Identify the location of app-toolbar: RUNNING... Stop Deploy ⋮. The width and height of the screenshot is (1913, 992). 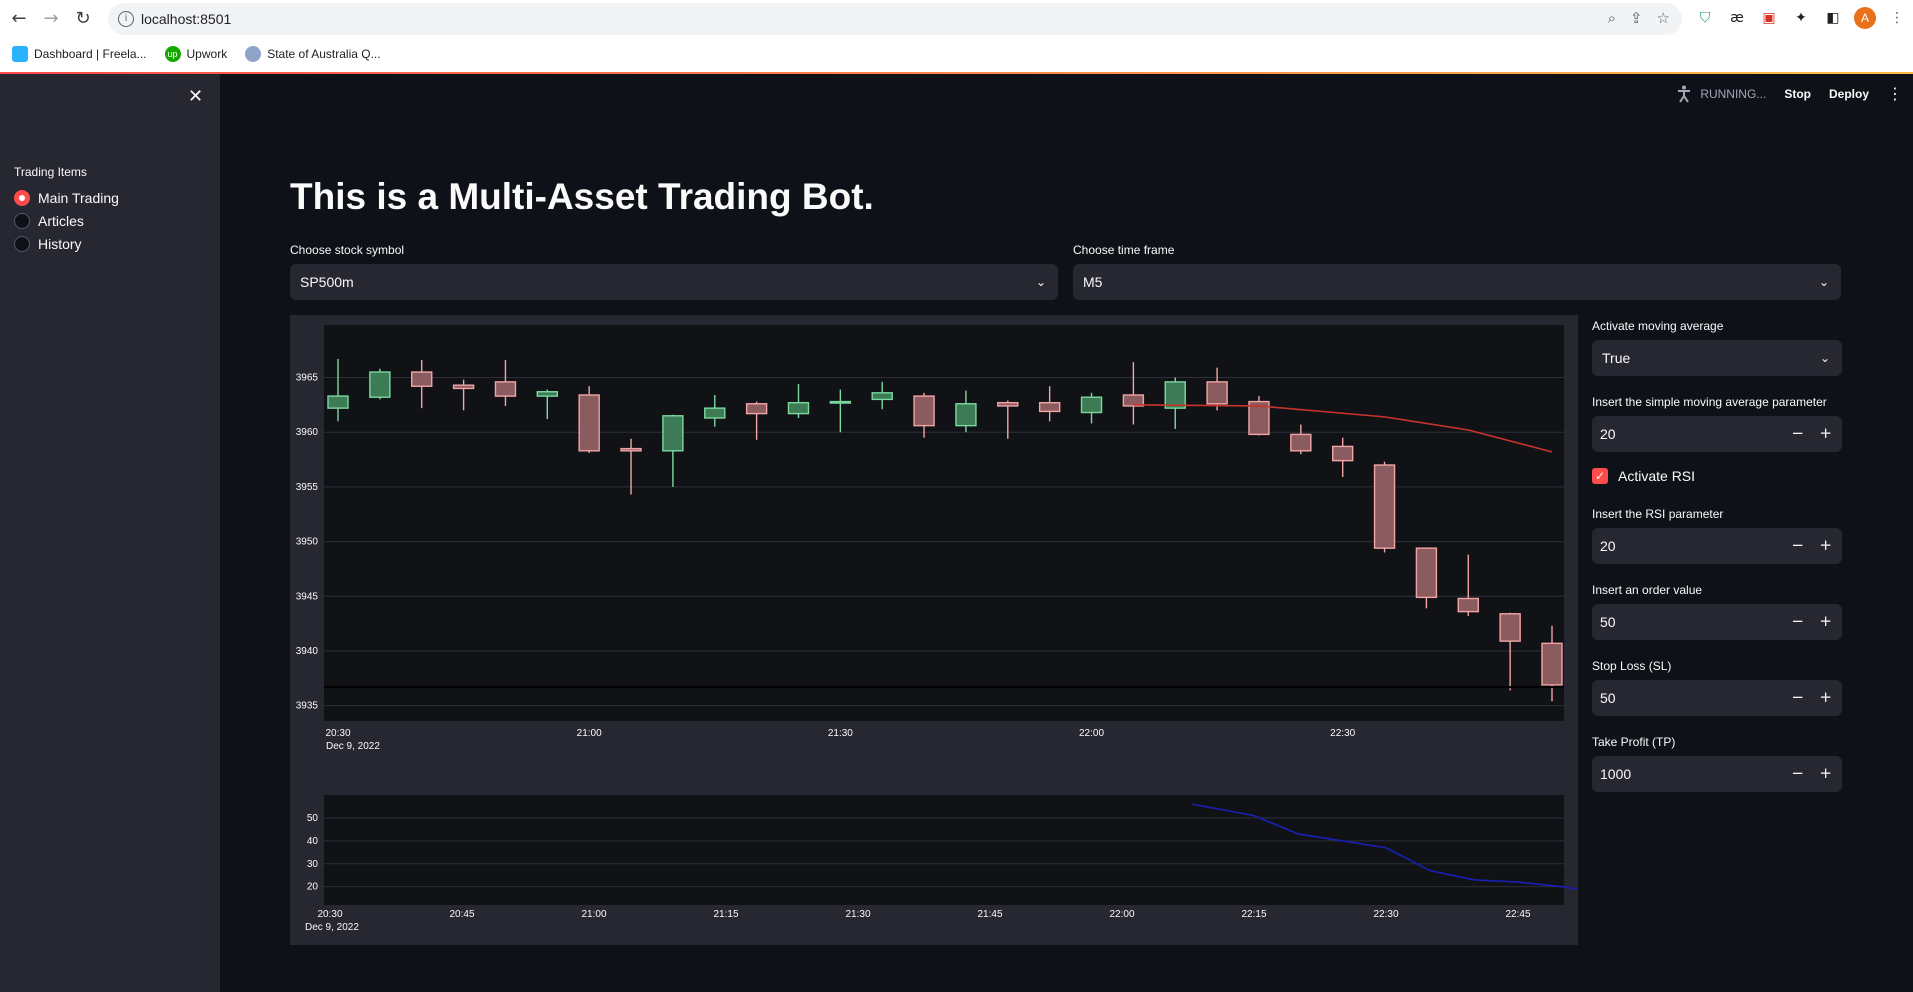
(1789, 93).